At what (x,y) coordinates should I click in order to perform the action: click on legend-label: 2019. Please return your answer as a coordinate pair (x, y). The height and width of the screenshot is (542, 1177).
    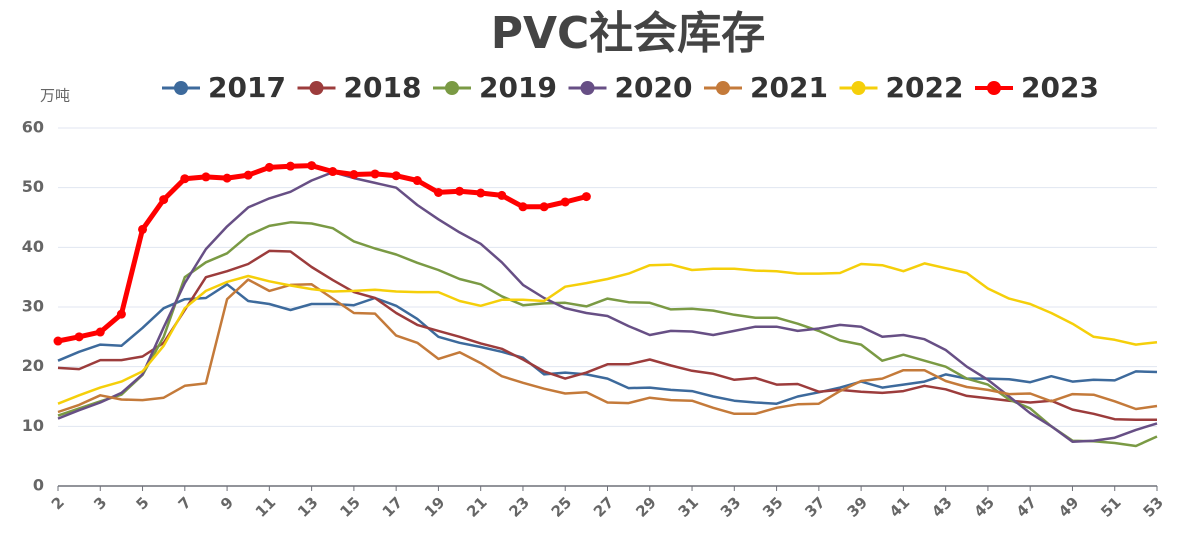
    Looking at the image, I should click on (518, 87).